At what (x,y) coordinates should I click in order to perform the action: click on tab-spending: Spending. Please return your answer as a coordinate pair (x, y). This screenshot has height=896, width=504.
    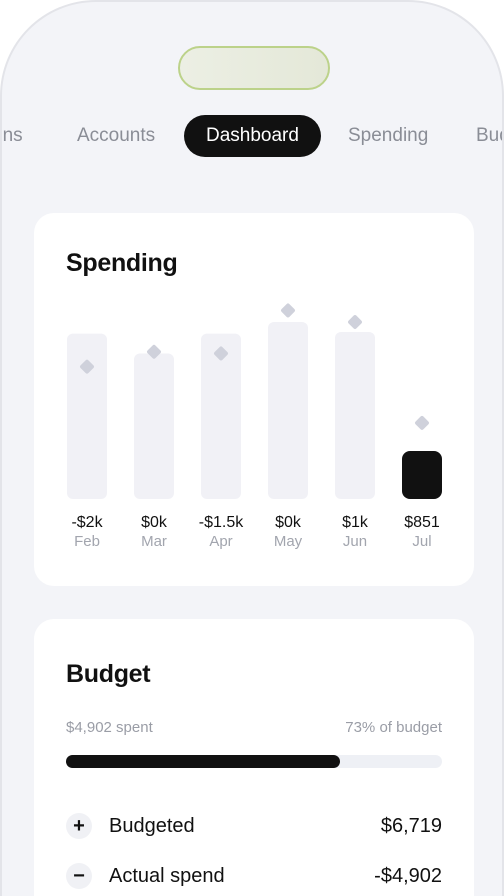
    Looking at the image, I should click on (388, 135).